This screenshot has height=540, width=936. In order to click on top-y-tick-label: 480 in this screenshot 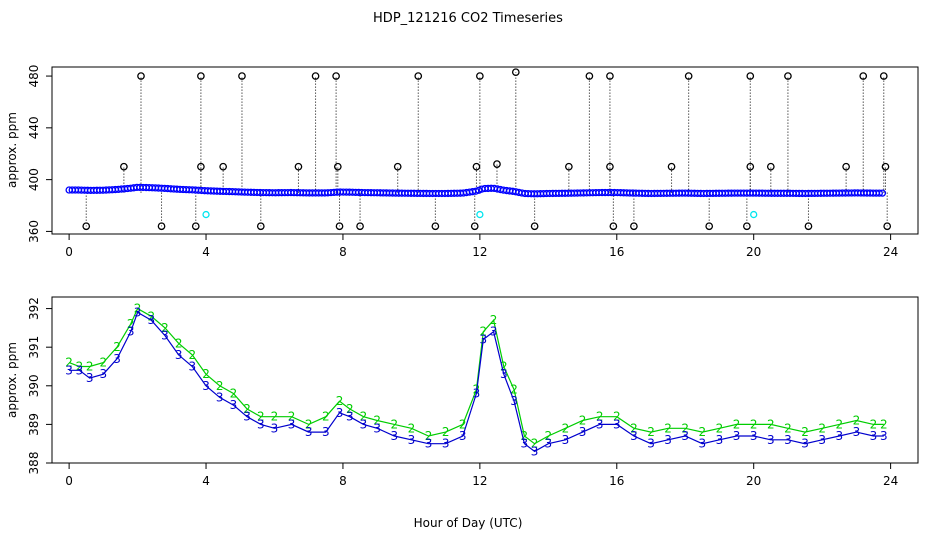, I will do `click(34, 76)`.